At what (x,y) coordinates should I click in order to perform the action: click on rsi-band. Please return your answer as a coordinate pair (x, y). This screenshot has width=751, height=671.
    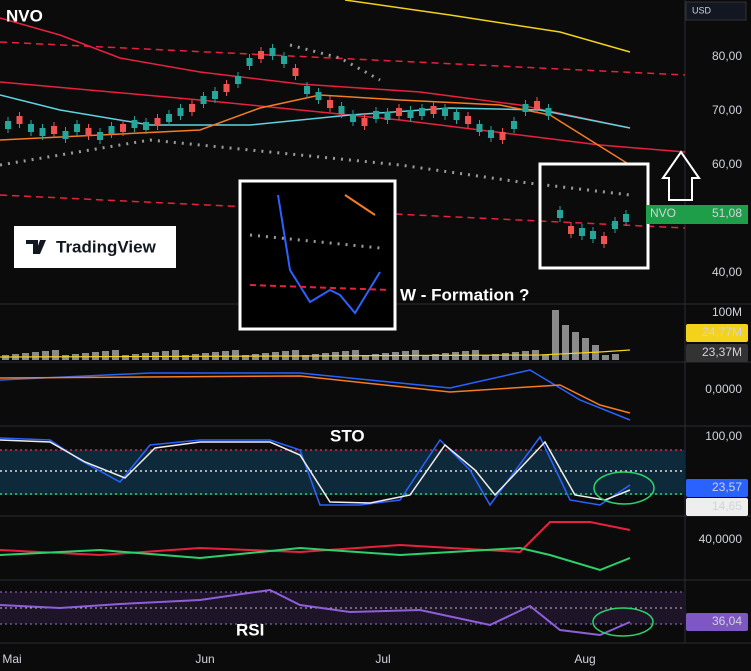
    Looking at the image, I should click on (342, 608).